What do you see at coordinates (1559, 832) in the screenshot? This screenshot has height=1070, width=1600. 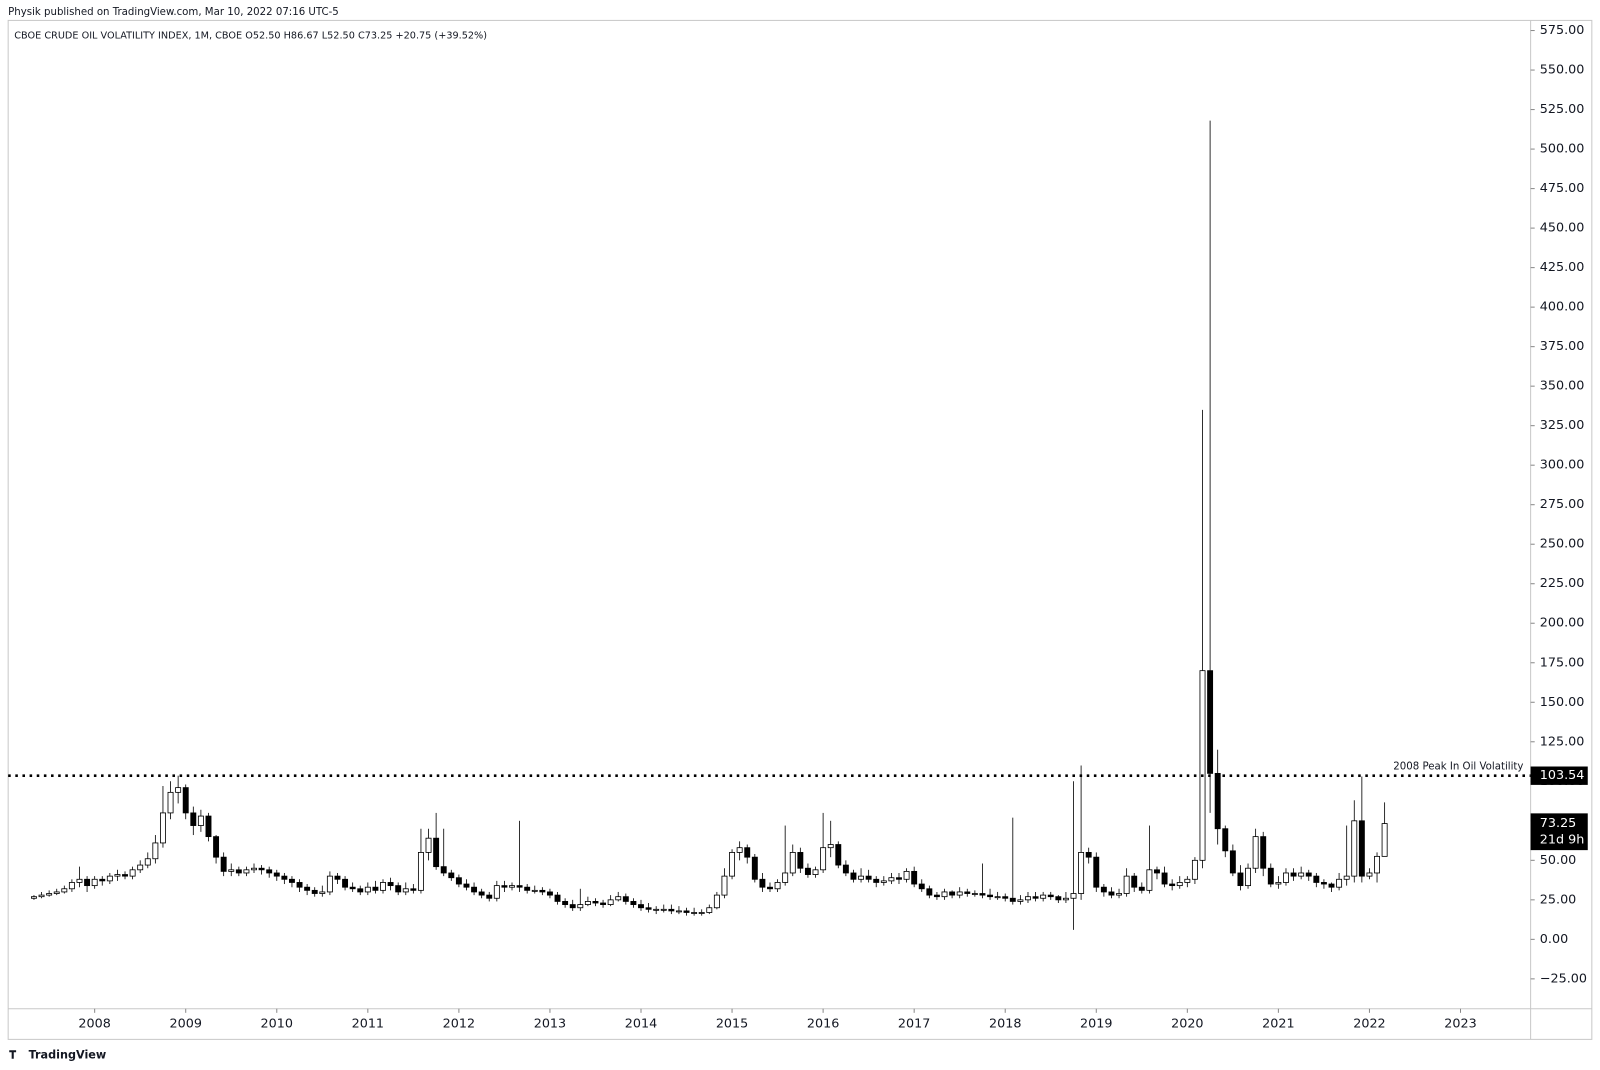 I see `last-price-box` at bounding box center [1559, 832].